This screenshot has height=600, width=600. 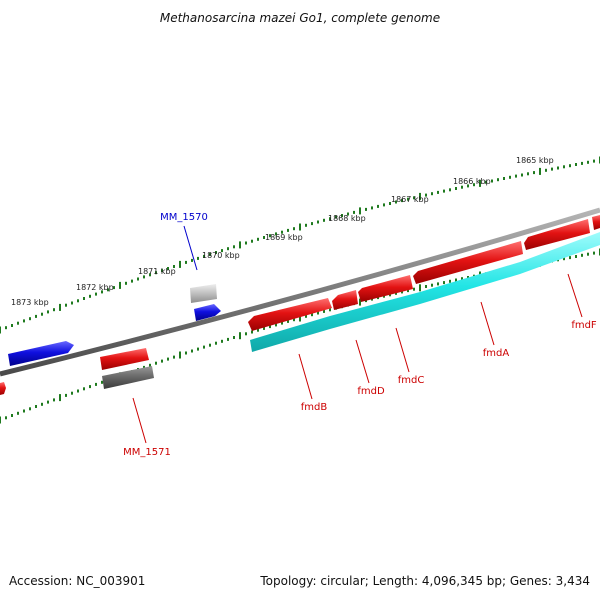 I want to click on gene-fmdB-forward, so click(x=290, y=314).